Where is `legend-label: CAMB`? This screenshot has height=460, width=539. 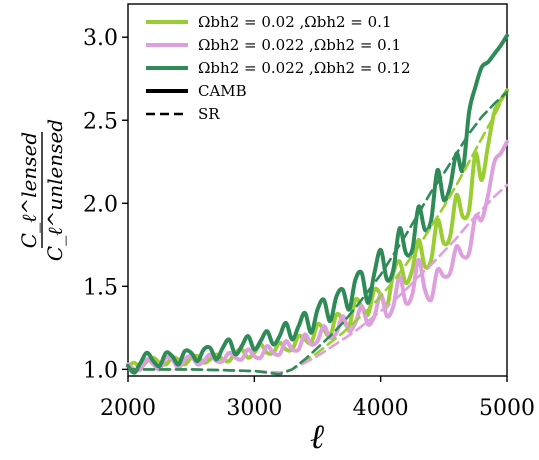 legend-label: CAMB is located at coordinates (222, 91).